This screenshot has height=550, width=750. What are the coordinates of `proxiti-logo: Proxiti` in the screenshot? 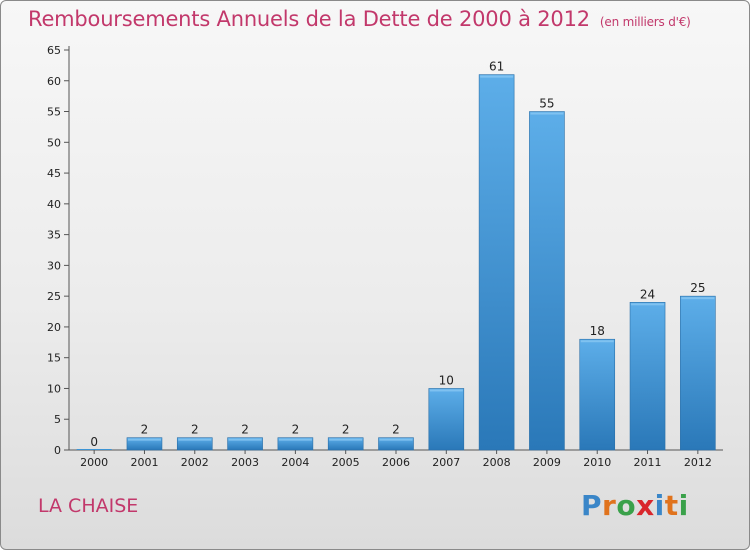 It's located at (635, 505).